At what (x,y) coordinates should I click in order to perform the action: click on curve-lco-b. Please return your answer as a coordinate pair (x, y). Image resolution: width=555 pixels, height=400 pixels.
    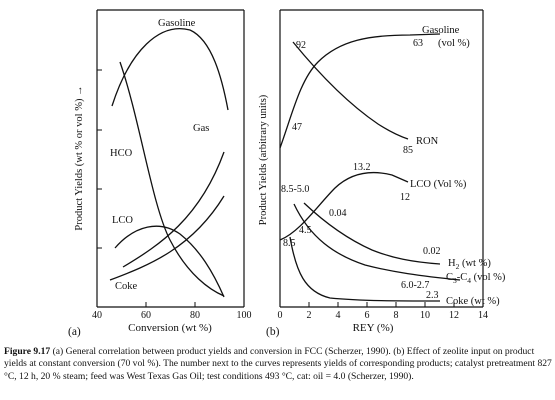
    Looking at the image, I should click on (344, 206).